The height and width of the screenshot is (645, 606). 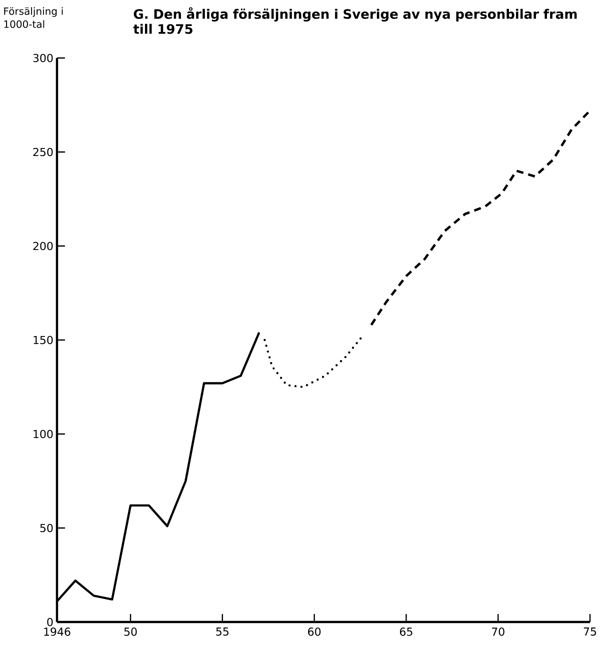 What do you see at coordinates (590, 632) in the screenshot?
I see `x-tick-label: 75` at bounding box center [590, 632].